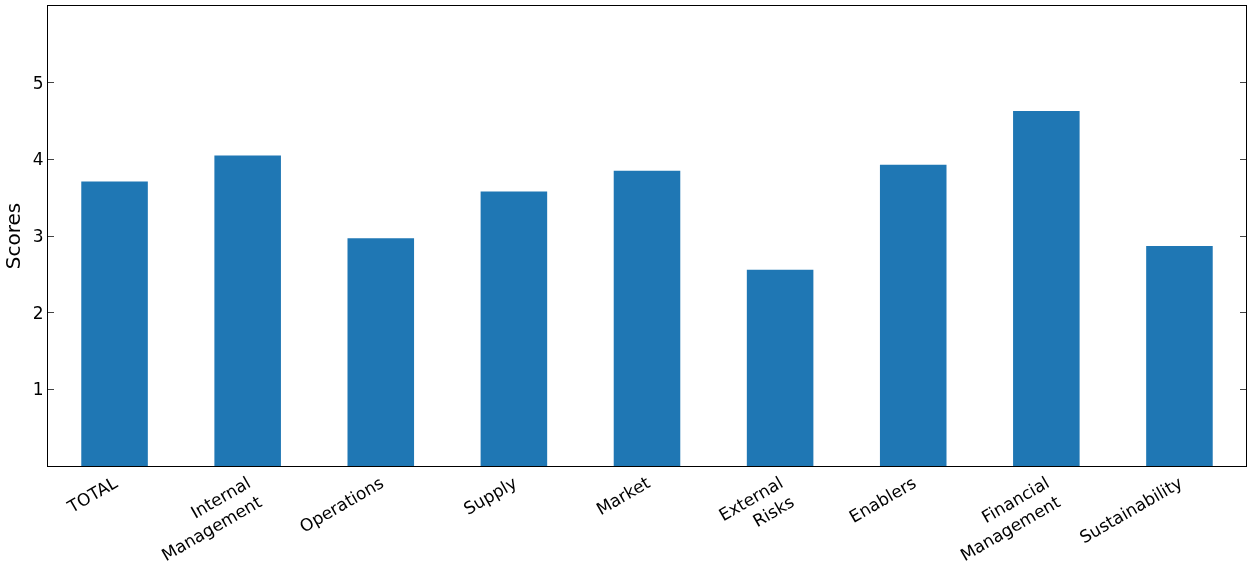  I want to click on y-tick-label: 1, so click(38, 389).